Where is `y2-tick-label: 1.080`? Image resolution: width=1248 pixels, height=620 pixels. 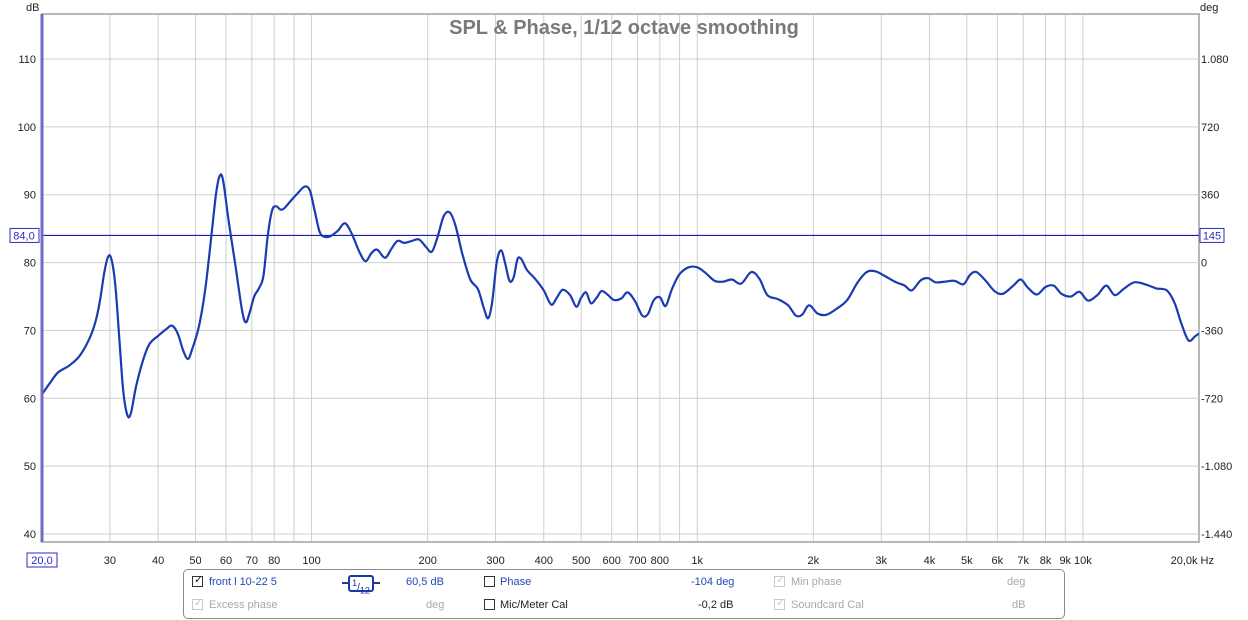 y2-tick-label: 1.080 is located at coordinates (1215, 60).